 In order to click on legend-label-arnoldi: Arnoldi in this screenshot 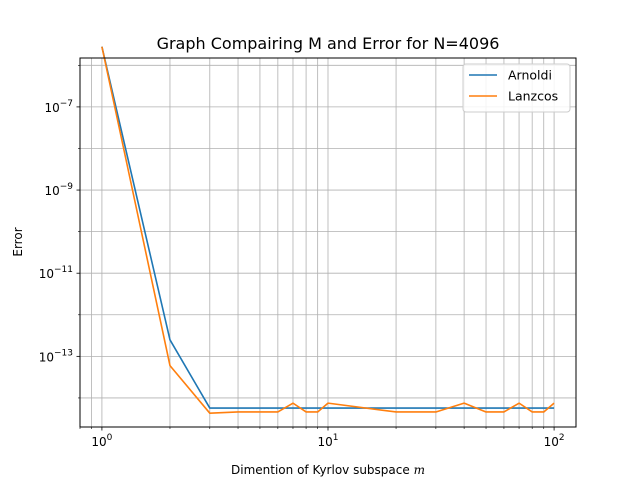, I will do `click(530, 75)`.